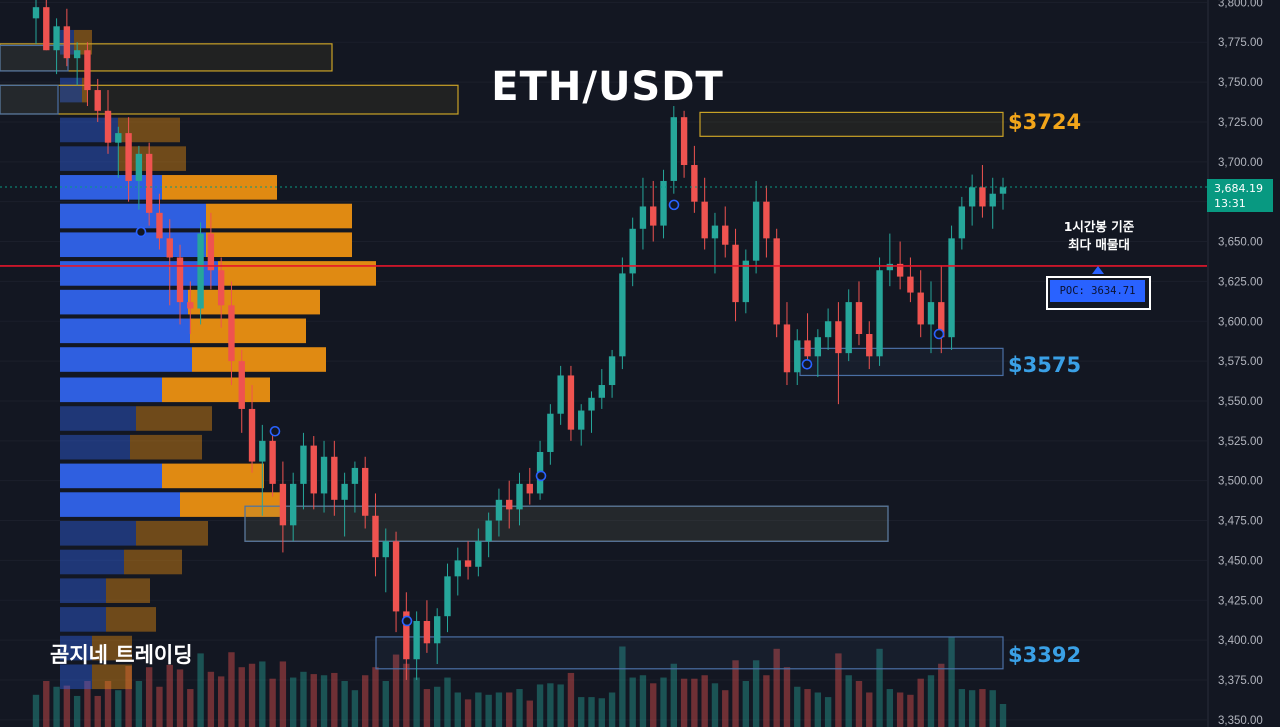 This screenshot has height=727, width=1280. Describe the element at coordinates (216, 390) in the screenshot. I see `vp-sell-bar` at that location.